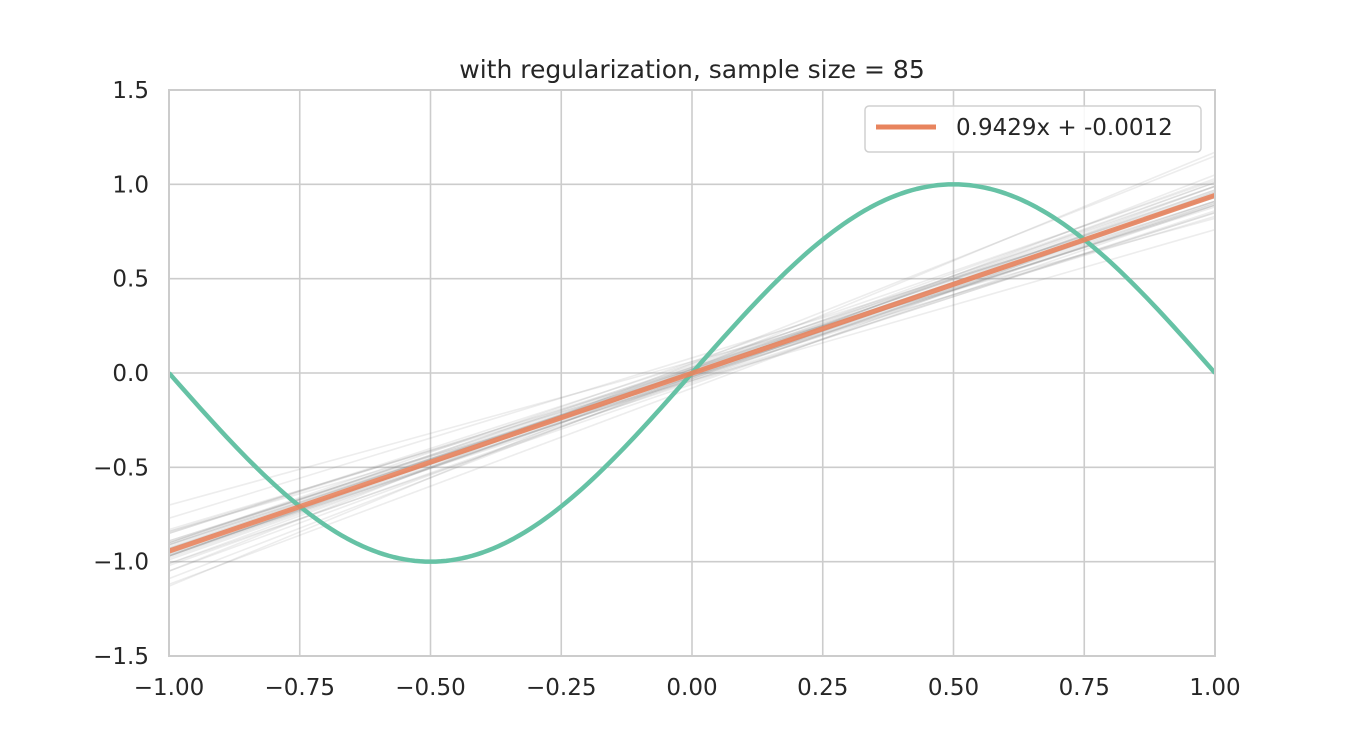 Image resolution: width=1350 pixels, height=750 pixels. Describe the element at coordinates (1084, 688) in the screenshot. I see `x-tick-label: 0.75` at that location.